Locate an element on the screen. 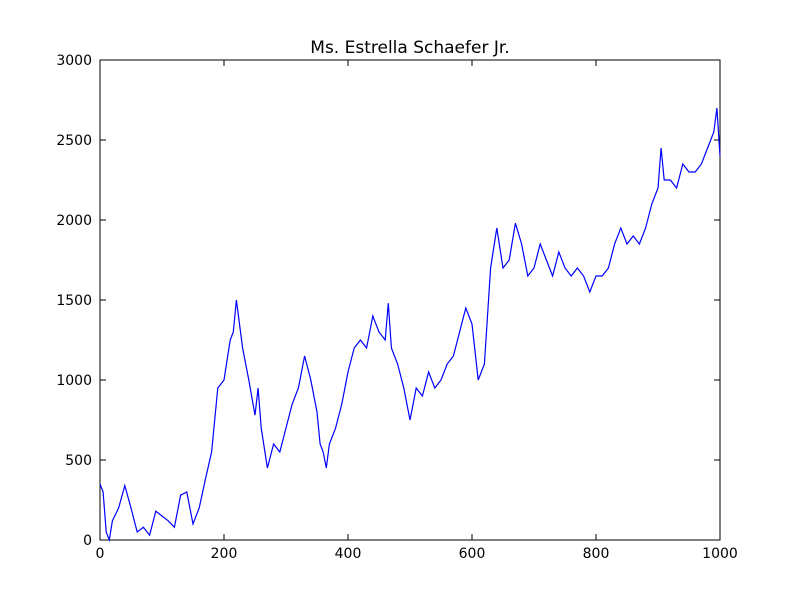 The height and width of the screenshot is (600, 800). x-tick-label: 200 is located at coordinates (224, 554).